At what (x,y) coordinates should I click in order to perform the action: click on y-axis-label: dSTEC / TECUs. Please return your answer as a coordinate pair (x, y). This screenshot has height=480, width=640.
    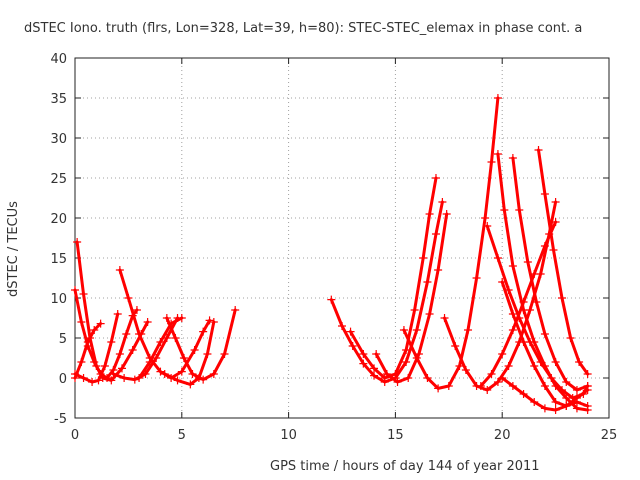
    Looking at the image, I should click on (13, 249).